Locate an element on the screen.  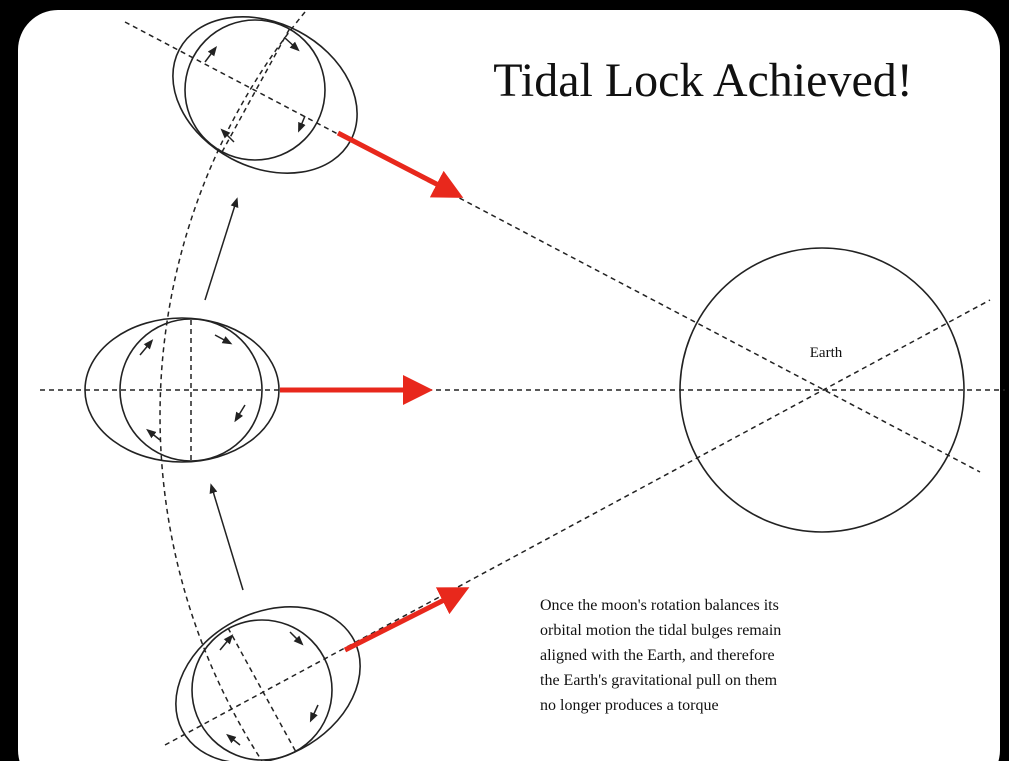
moon-middle is located at coordinates (182, 390).